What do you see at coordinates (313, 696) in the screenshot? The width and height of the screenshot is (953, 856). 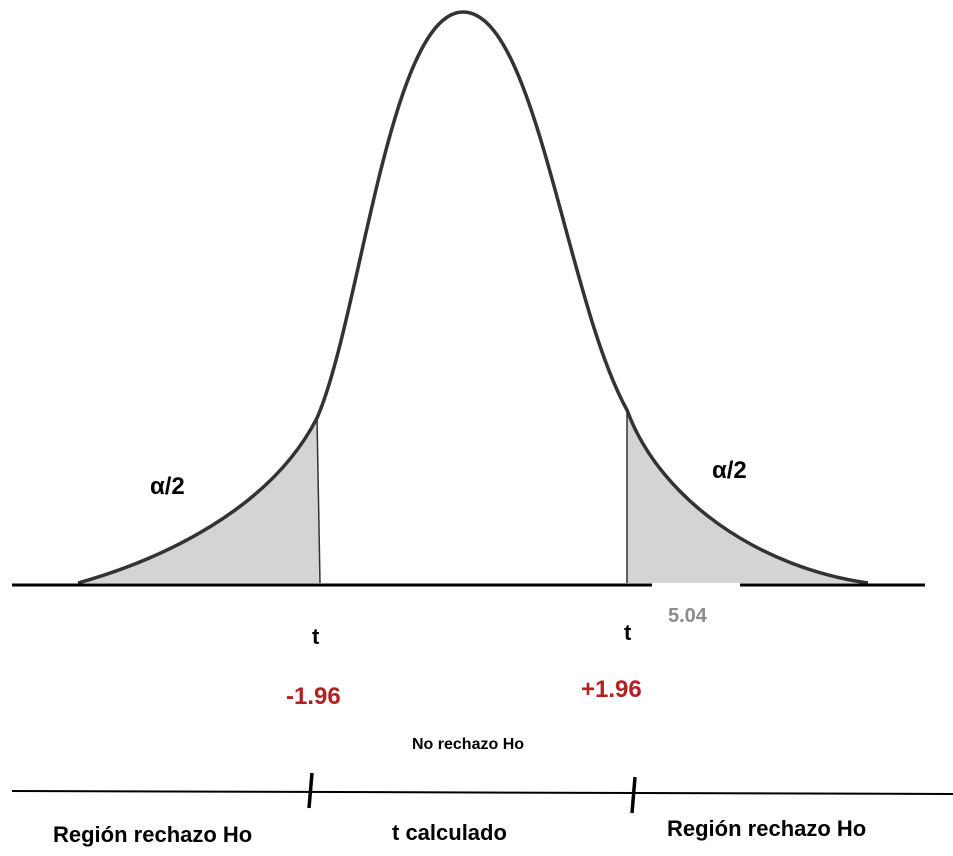 I see `critical-value-left: -1.96` at bounding box center [313, 696].